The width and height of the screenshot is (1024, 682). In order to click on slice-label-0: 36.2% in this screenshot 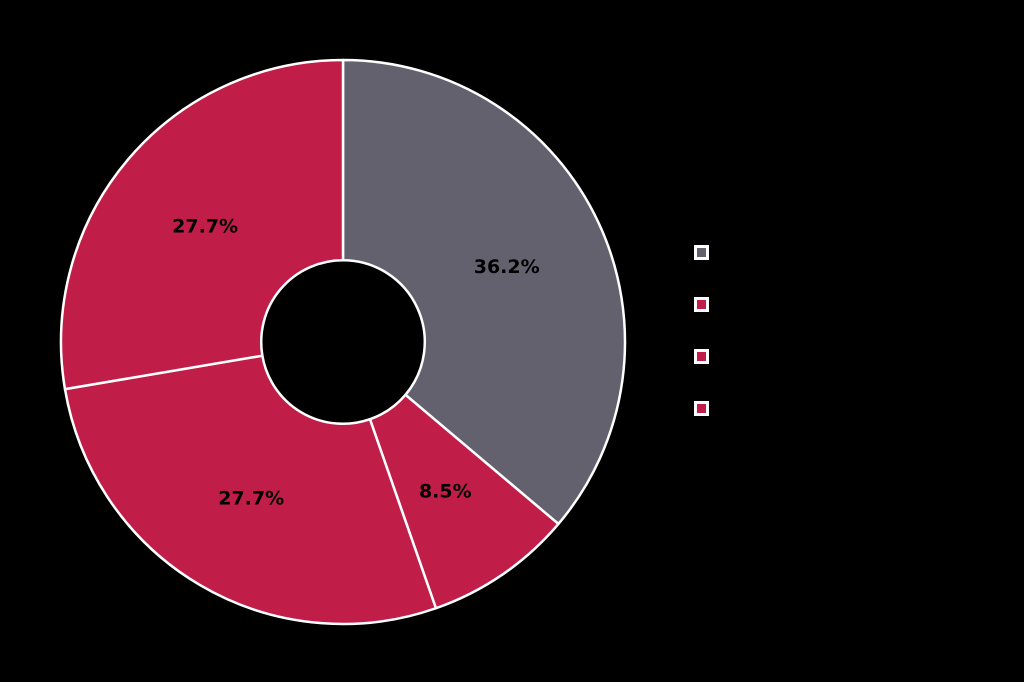, I will do `click(507, 267)`.